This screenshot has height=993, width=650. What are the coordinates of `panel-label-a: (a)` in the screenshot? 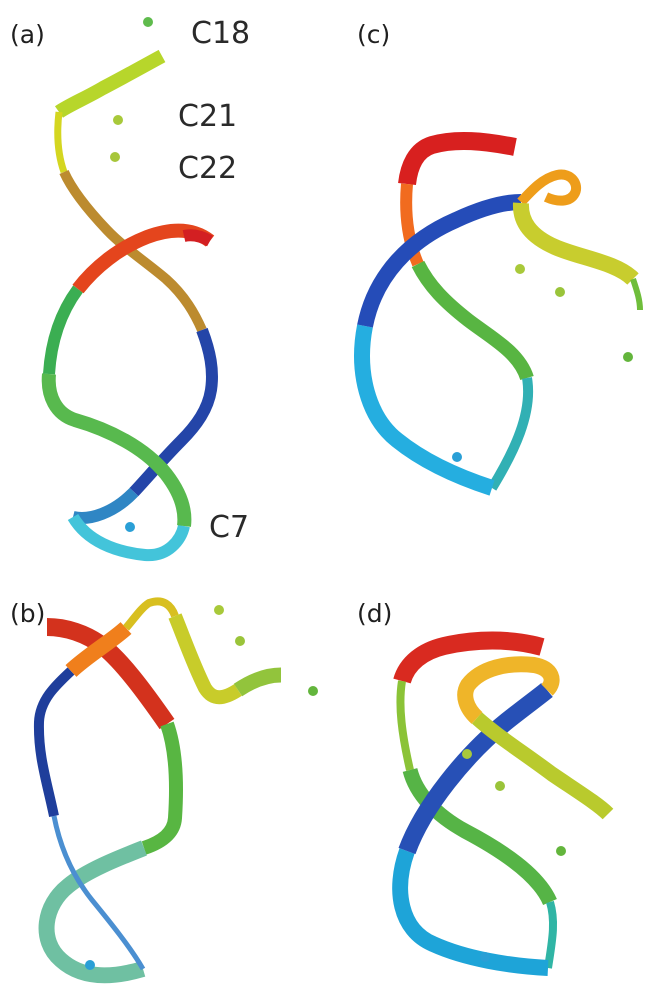 It's located at (27, 34).